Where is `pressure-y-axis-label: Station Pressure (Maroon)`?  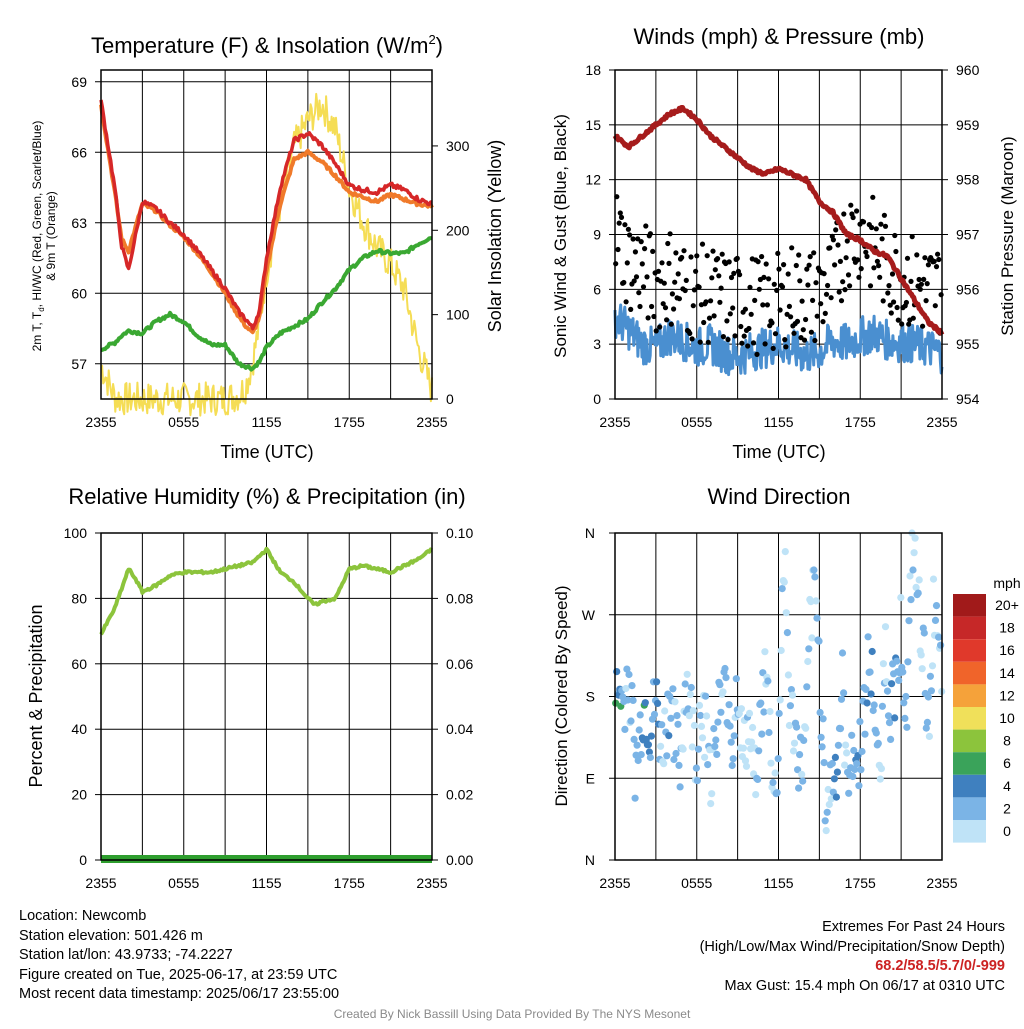
pressure-y-axis-label: Station Pressure (Maroon) is located at coordinates (1007, 235).